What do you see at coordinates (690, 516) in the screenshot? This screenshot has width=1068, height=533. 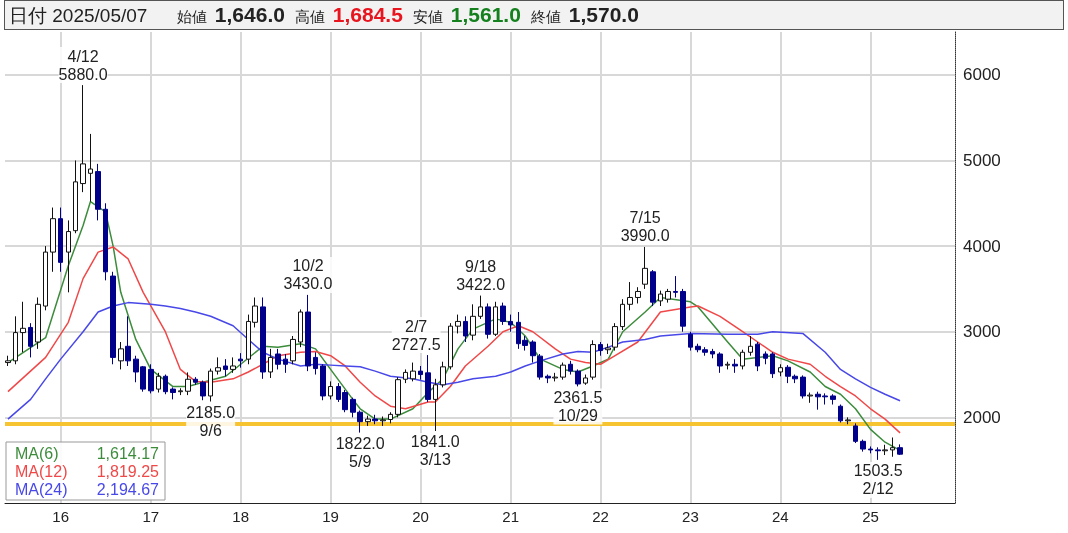 I see `x-tick-label: 23` at bounding box center [690, 516].